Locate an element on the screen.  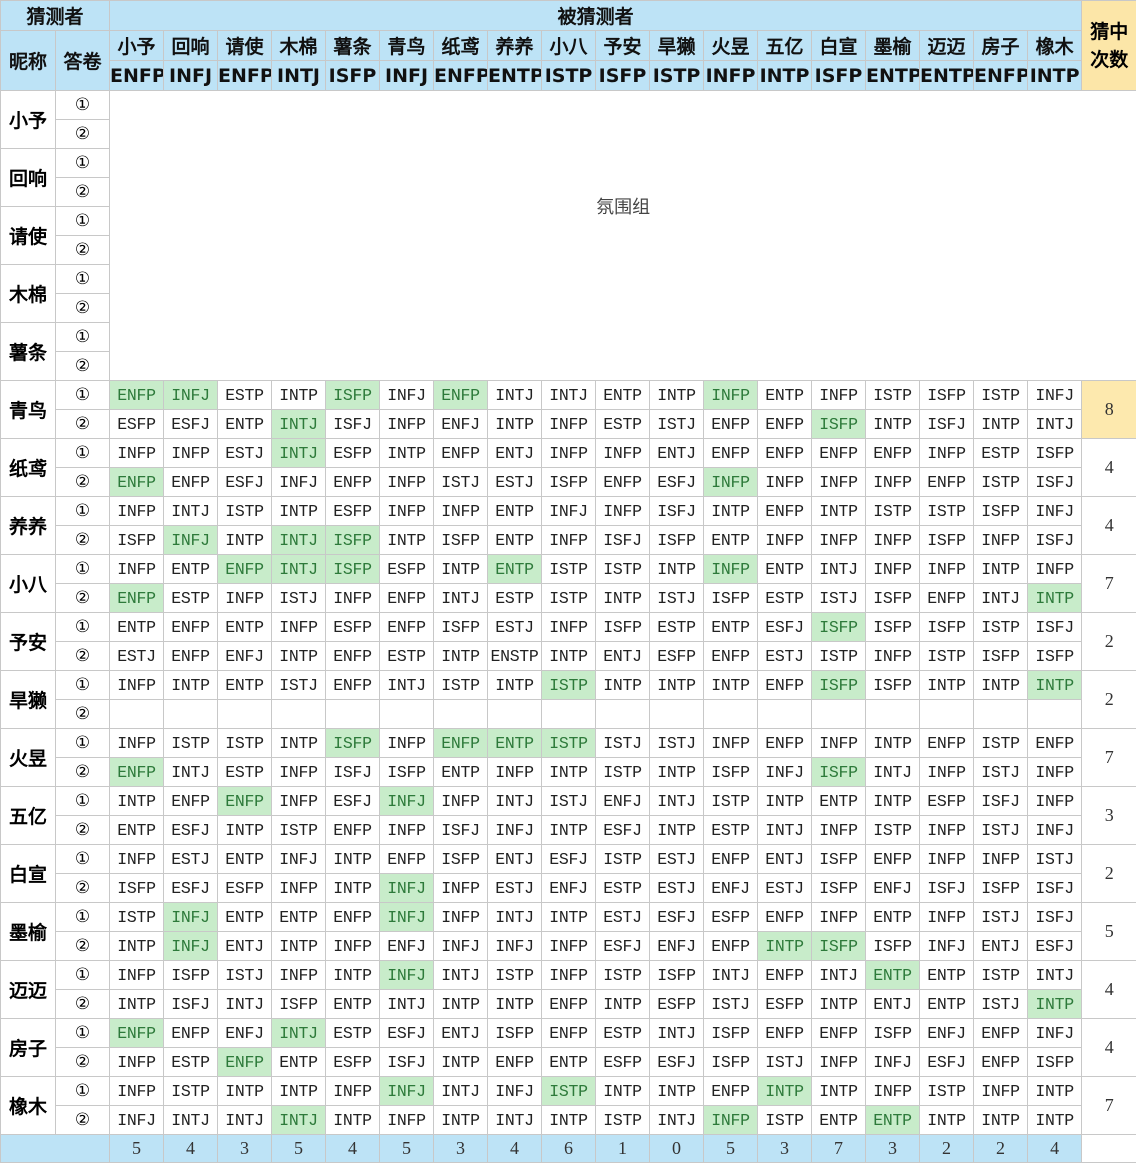
guess-cell-correct: INFP is located at coordinates (731, 569).